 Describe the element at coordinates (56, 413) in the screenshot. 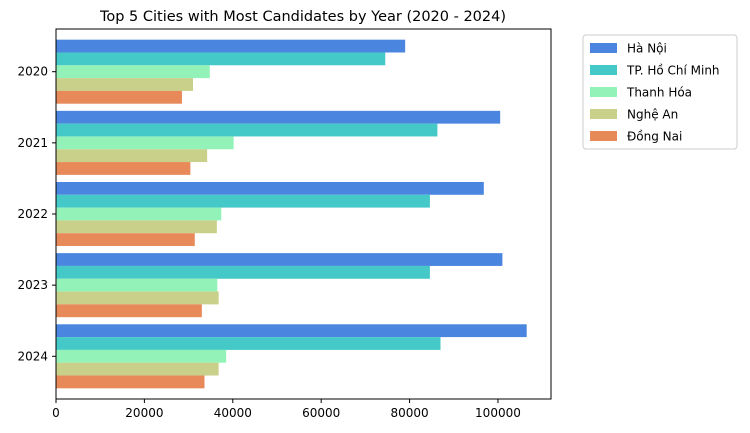

I see `x-tick-label: 0` at that location.